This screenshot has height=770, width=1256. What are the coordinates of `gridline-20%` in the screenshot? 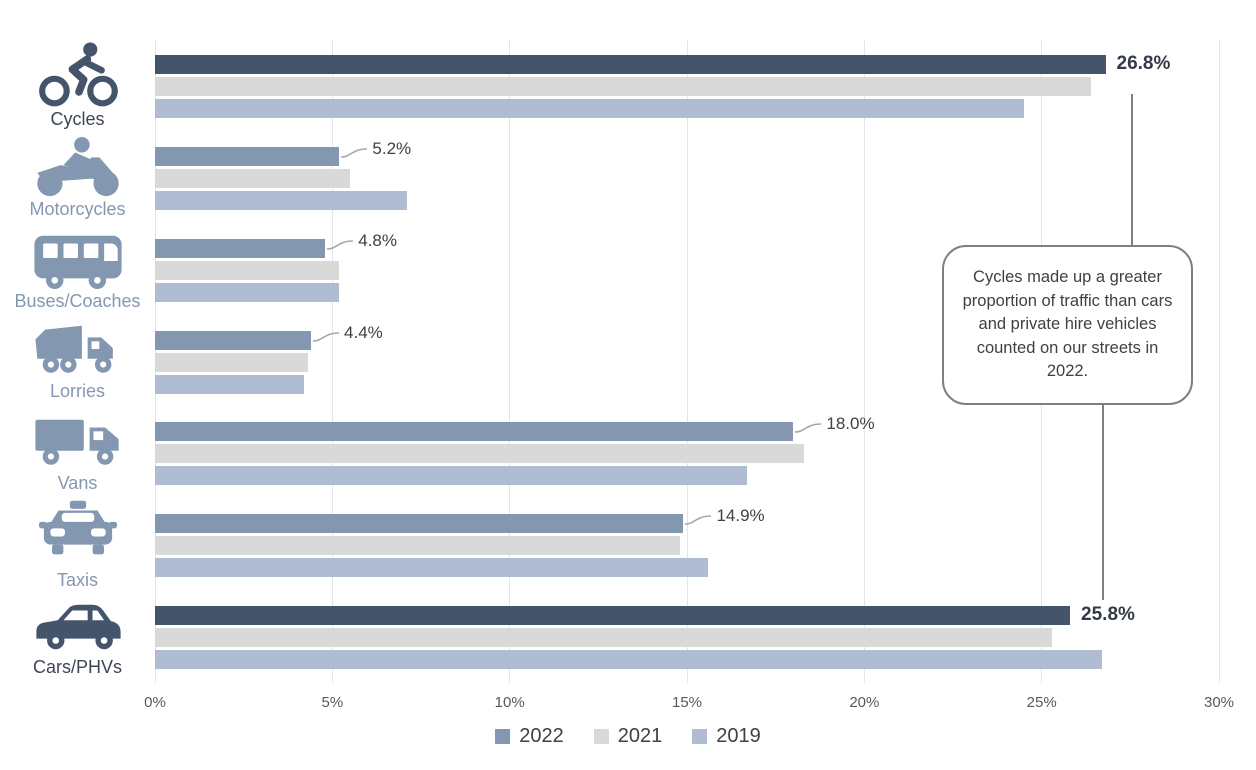 It's located at (864, 361).